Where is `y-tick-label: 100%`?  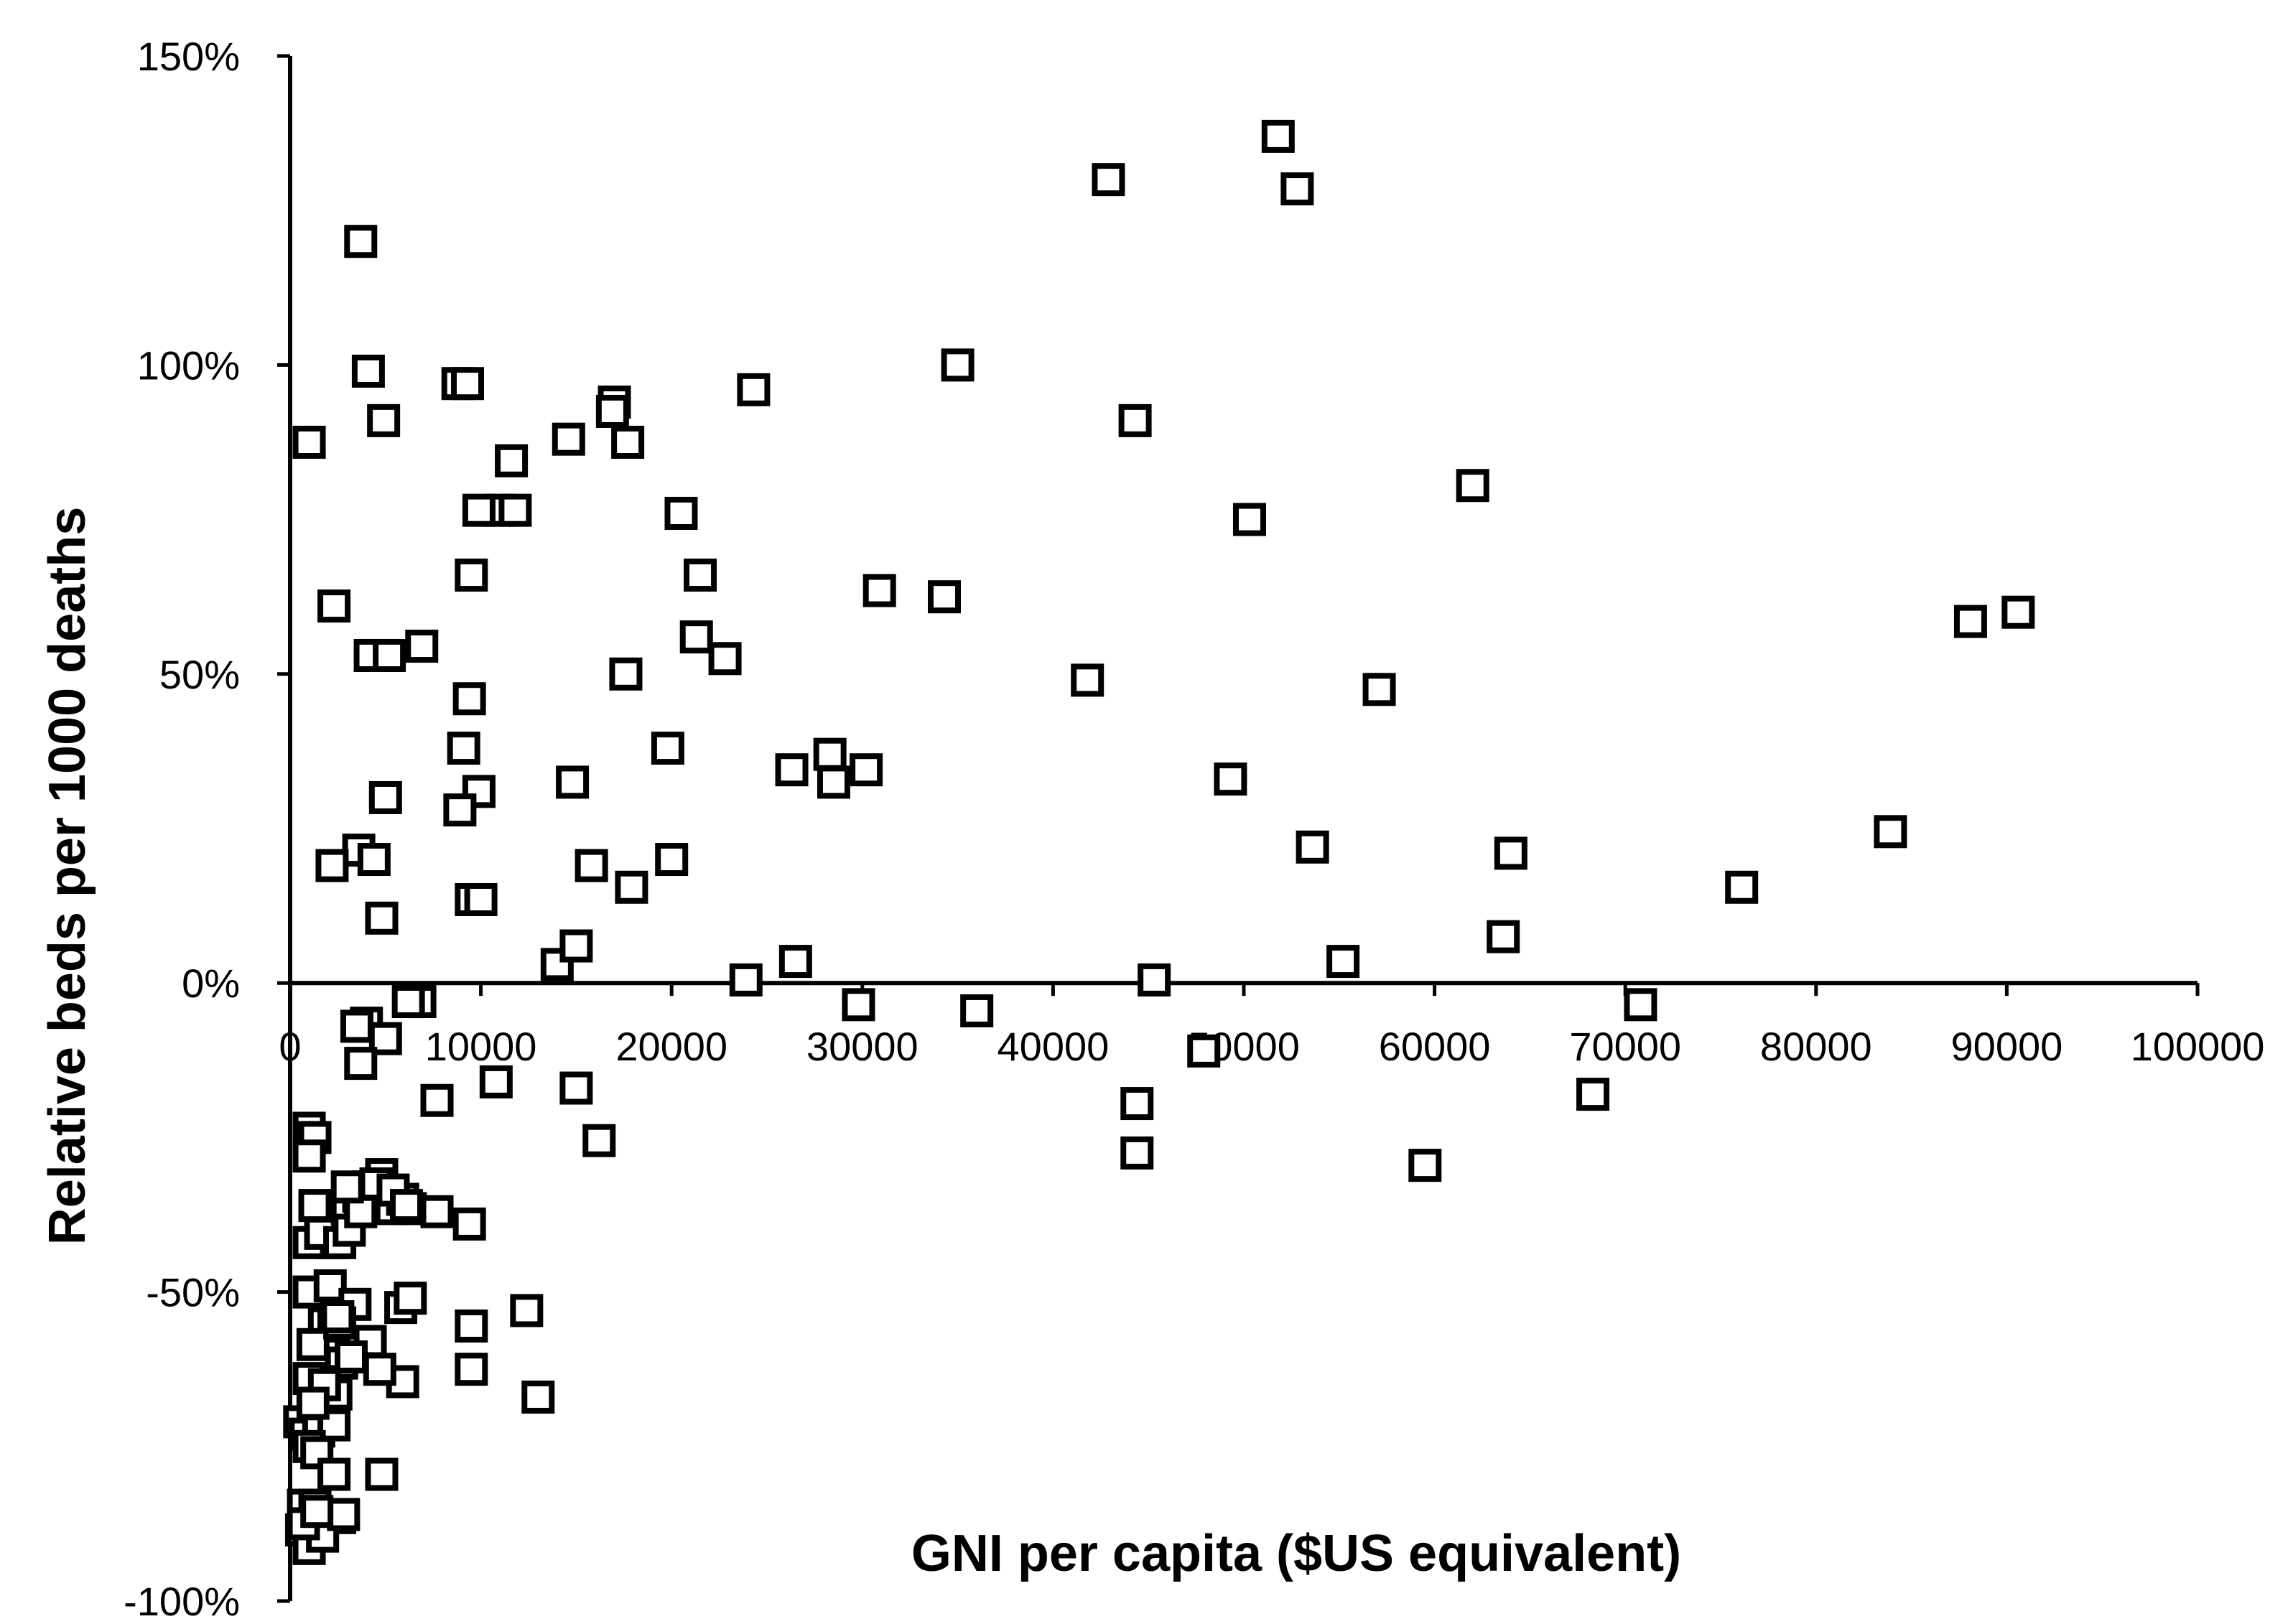
y-tick-label: 100% is located at coordinates (188, 365).